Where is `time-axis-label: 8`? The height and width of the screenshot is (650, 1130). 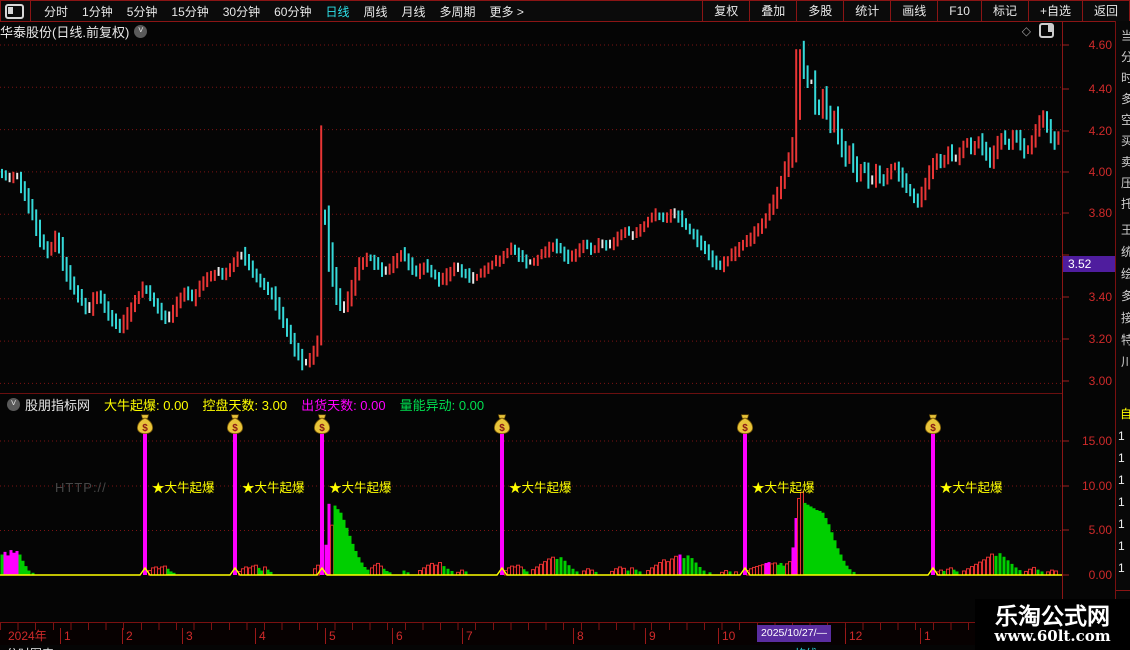
time-axis-label: 8 is located at coordinates (578, 636).